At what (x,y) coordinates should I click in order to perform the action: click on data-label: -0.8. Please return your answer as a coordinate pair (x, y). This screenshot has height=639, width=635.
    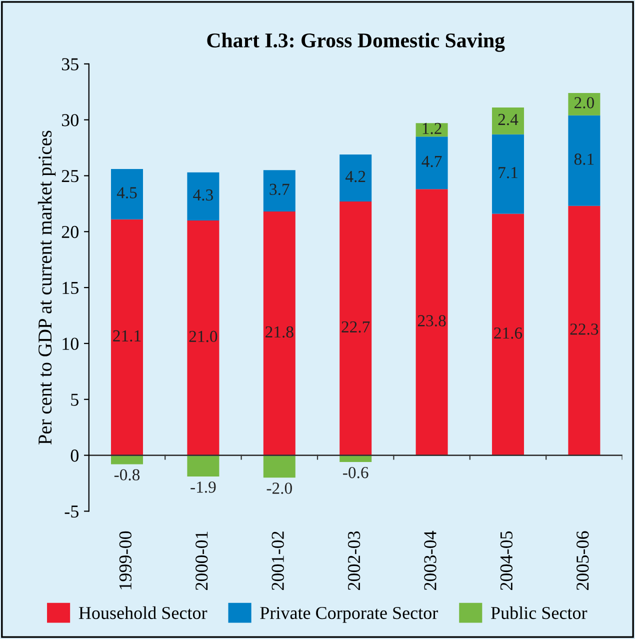
    Looking at the image, I should click on (127, 475).